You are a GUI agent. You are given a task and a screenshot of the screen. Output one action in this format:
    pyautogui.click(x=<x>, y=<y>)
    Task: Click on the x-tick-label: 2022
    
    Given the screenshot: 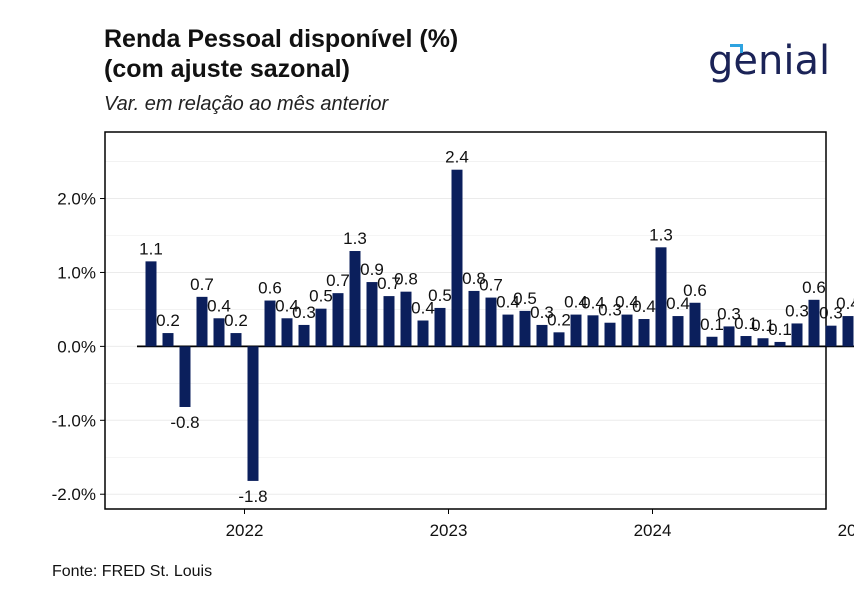 What is the action you would take?
    pyautogui.click(x=245, y=530)
    